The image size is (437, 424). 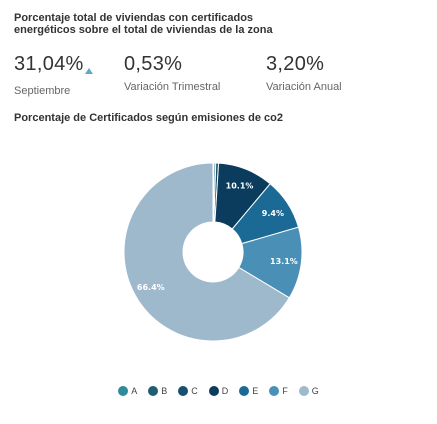 What do you see at coordinates (164, 391) in the screenshot?
I see `legend-label: B` at bounding box center [164, 391].